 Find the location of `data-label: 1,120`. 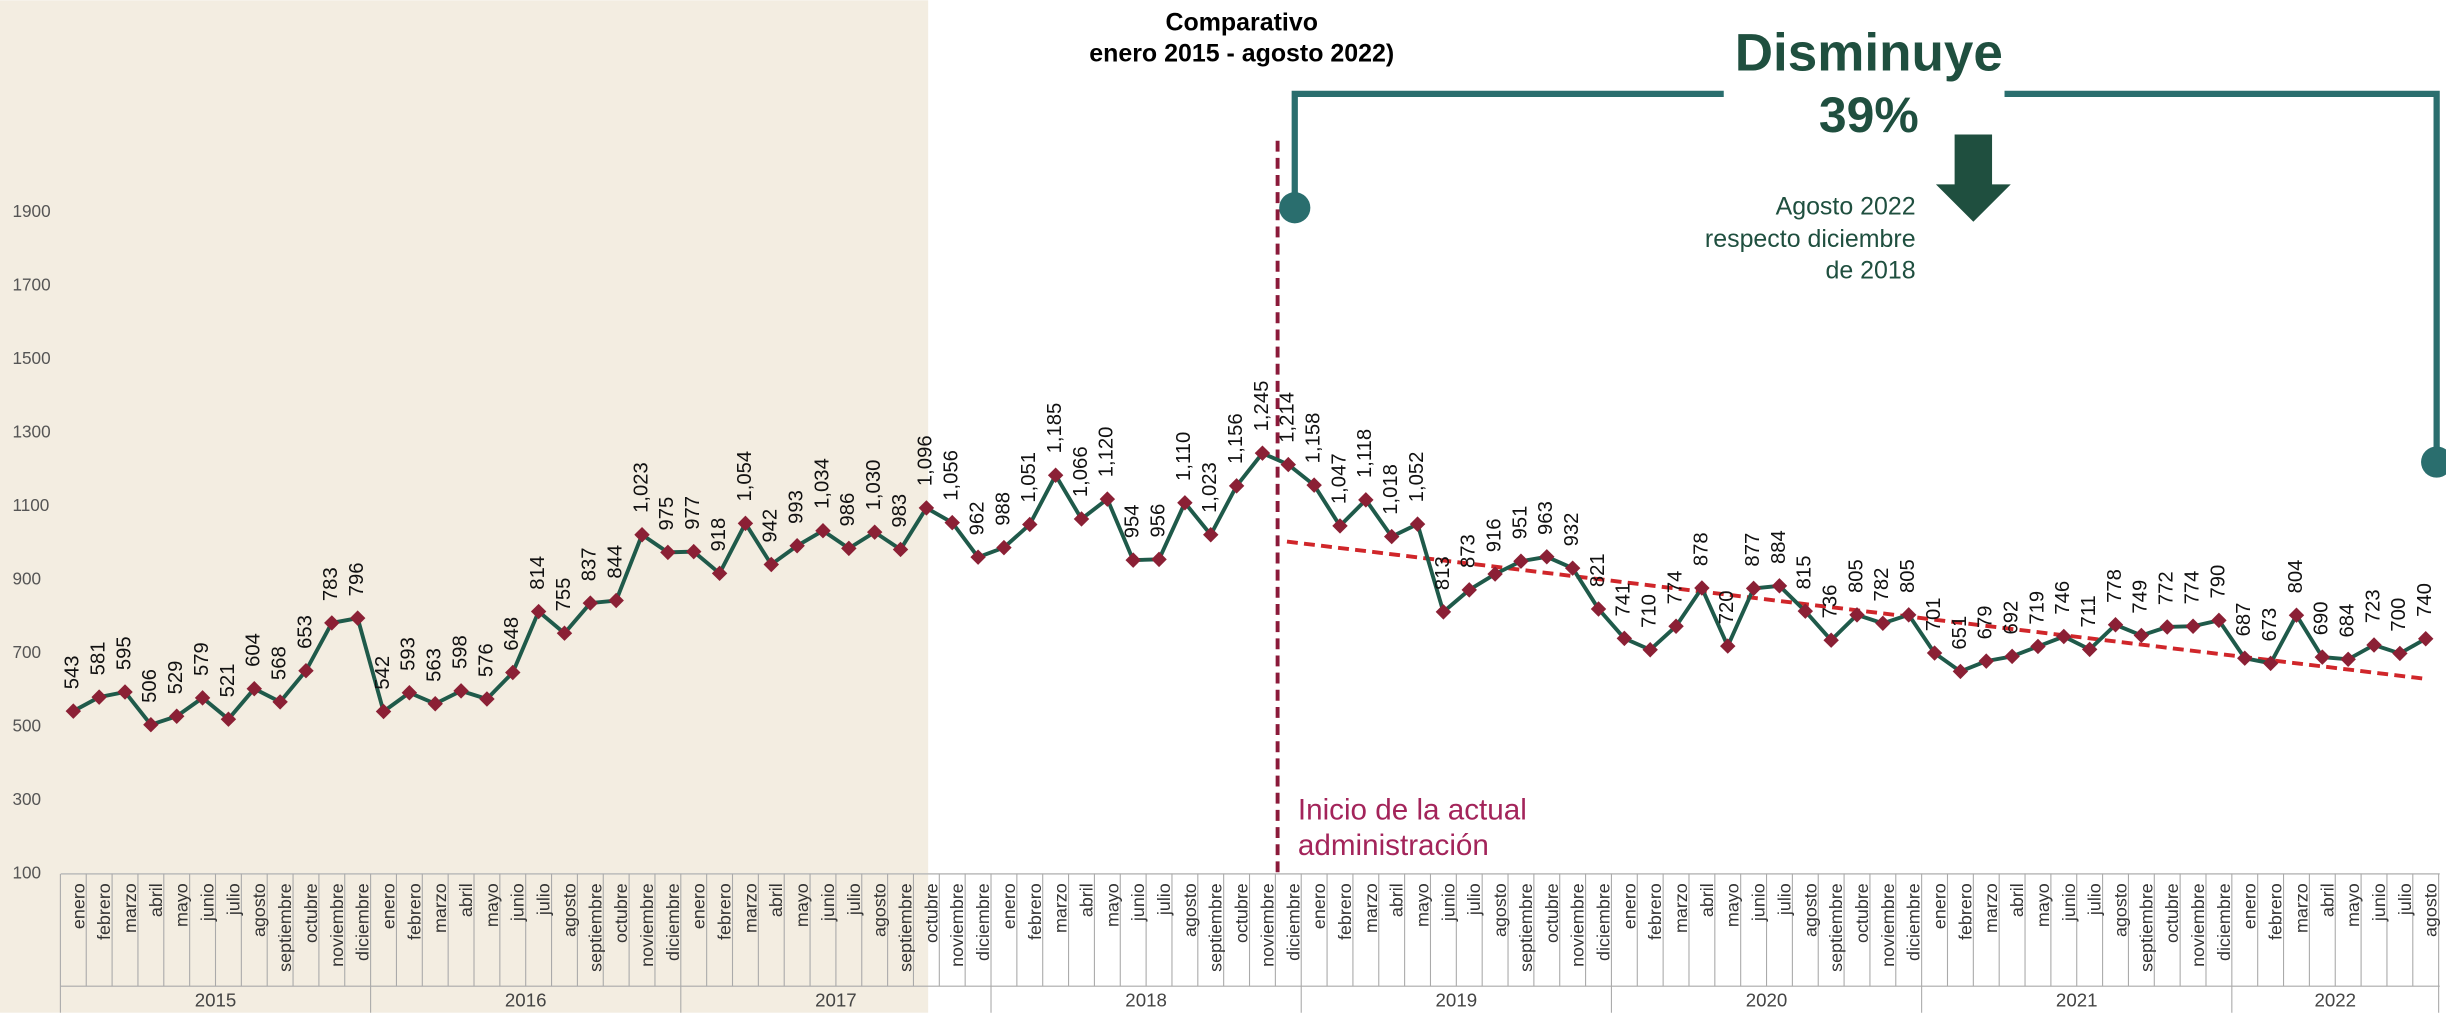

data-label: 1,120 is located at coordinates (1107, 452).